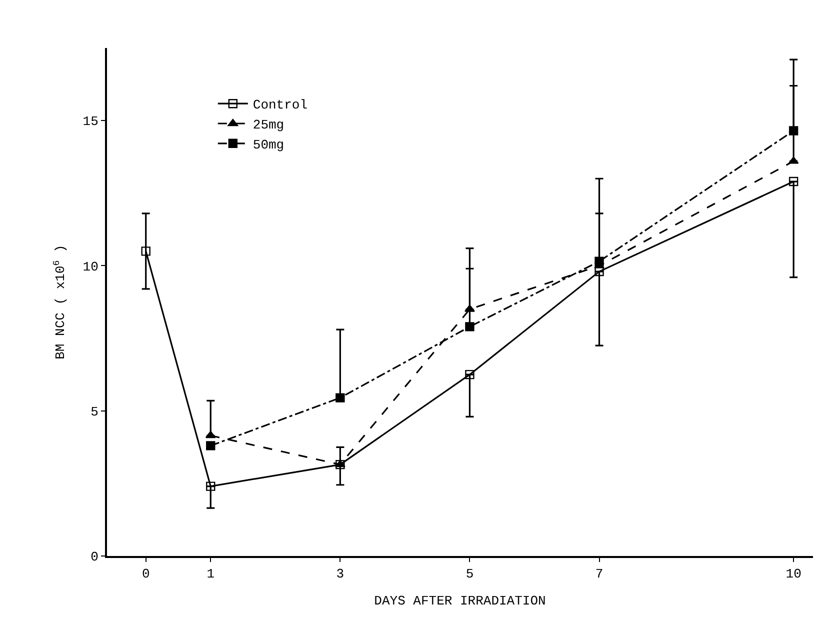 This screenshot has width=825, height=618. Describe the element at coordinates (94, 557) in the screenshot. I see `y-tick-label: 0` at that location.